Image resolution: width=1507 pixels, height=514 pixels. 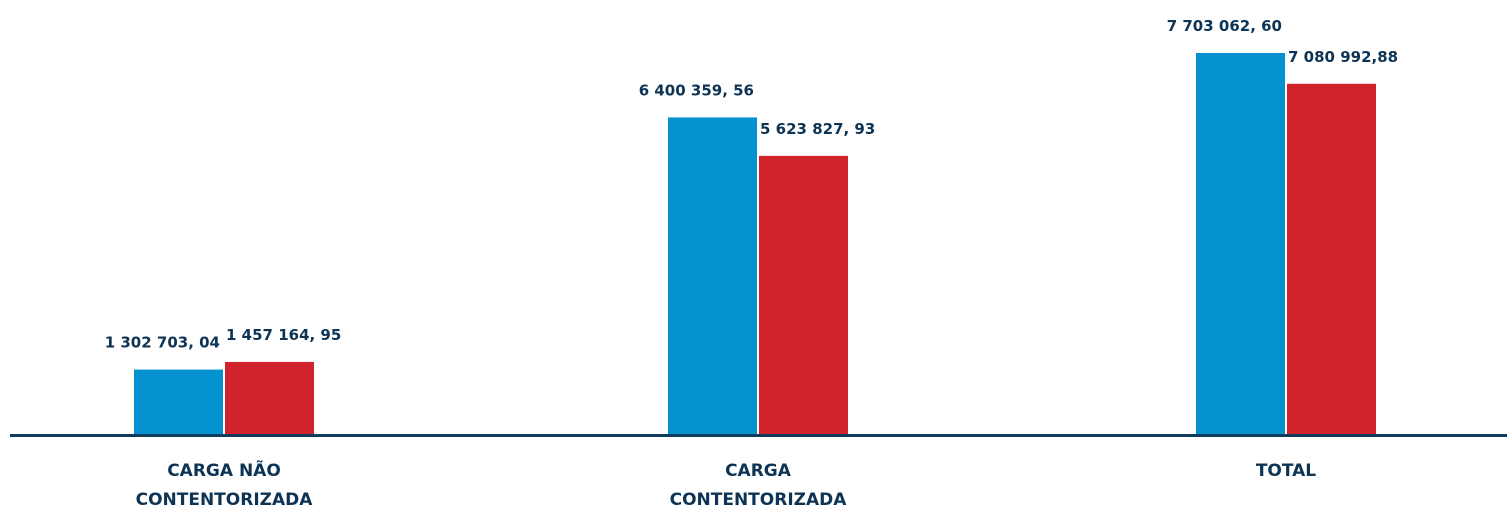 I want to click on value-label: 5 623 827, 93, so click(x=817, y=129).